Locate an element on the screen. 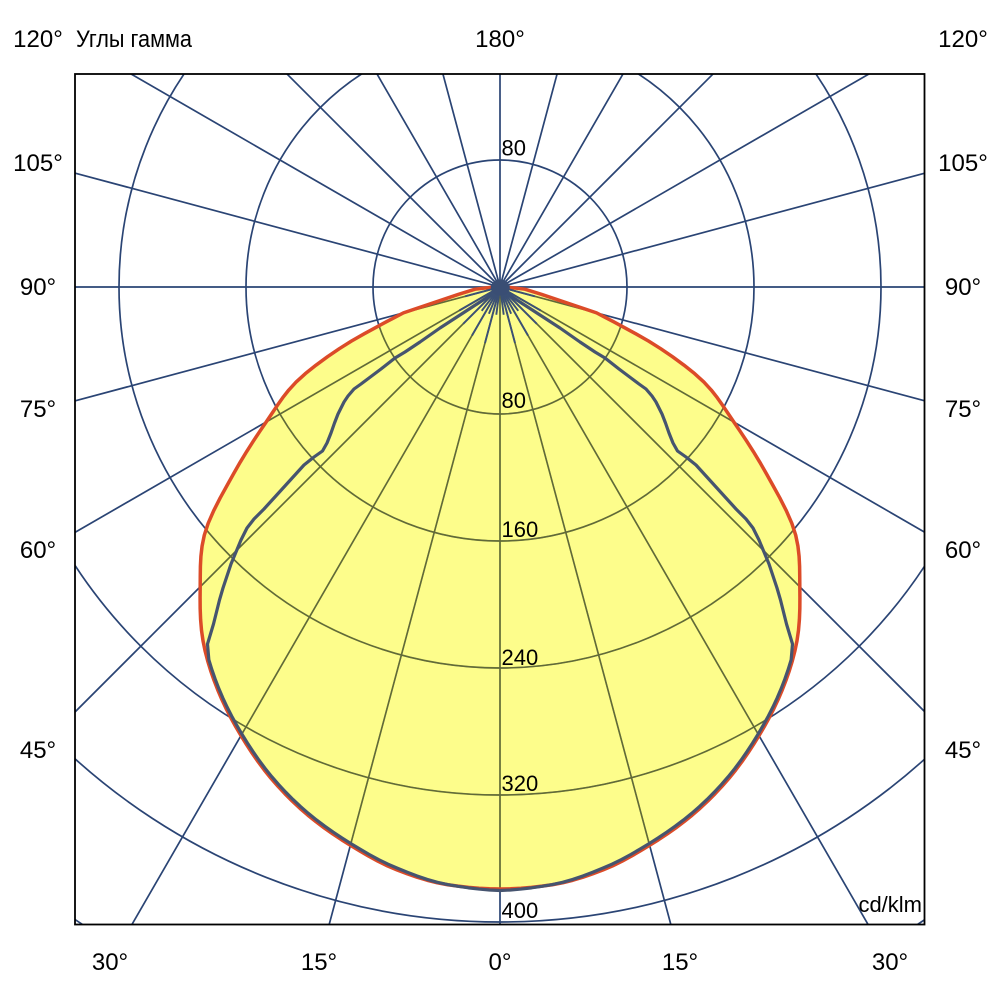 This screenshot has height=1005, width=1000. svg-text: 160 is located at coordinates (520, 529).